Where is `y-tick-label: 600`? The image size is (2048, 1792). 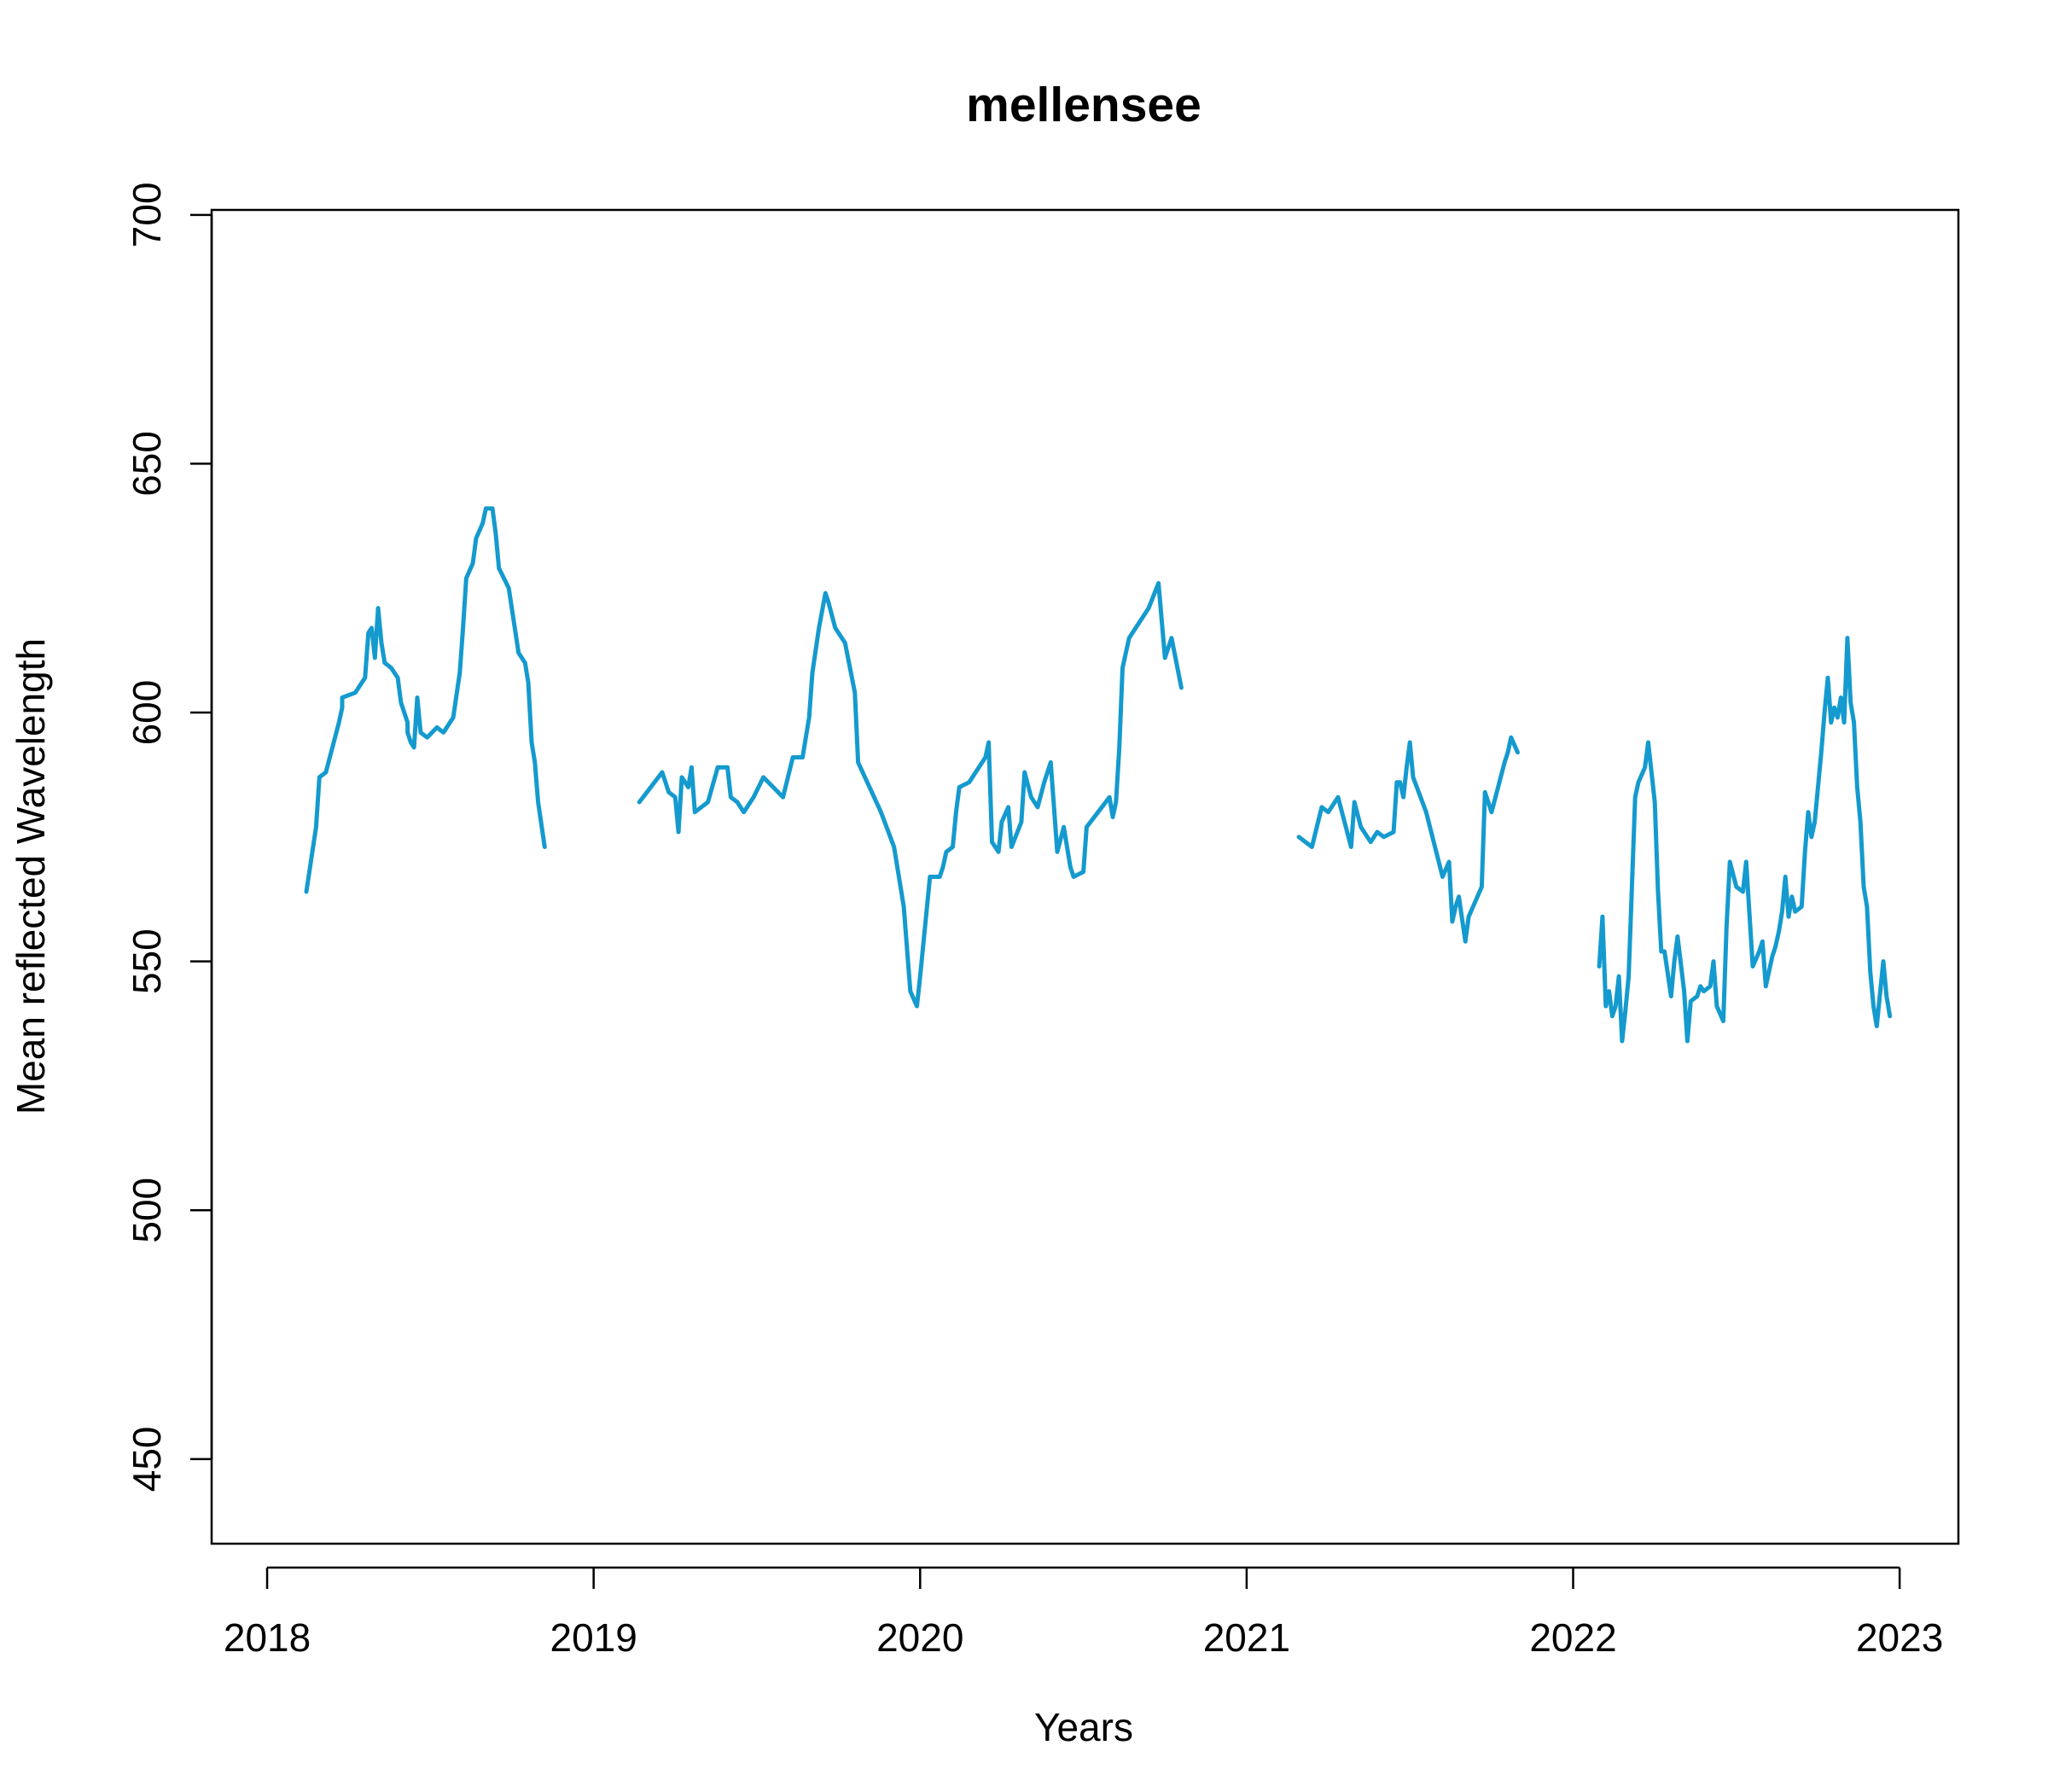
y-tick-label: 600 is located at coordinates (147, 713).